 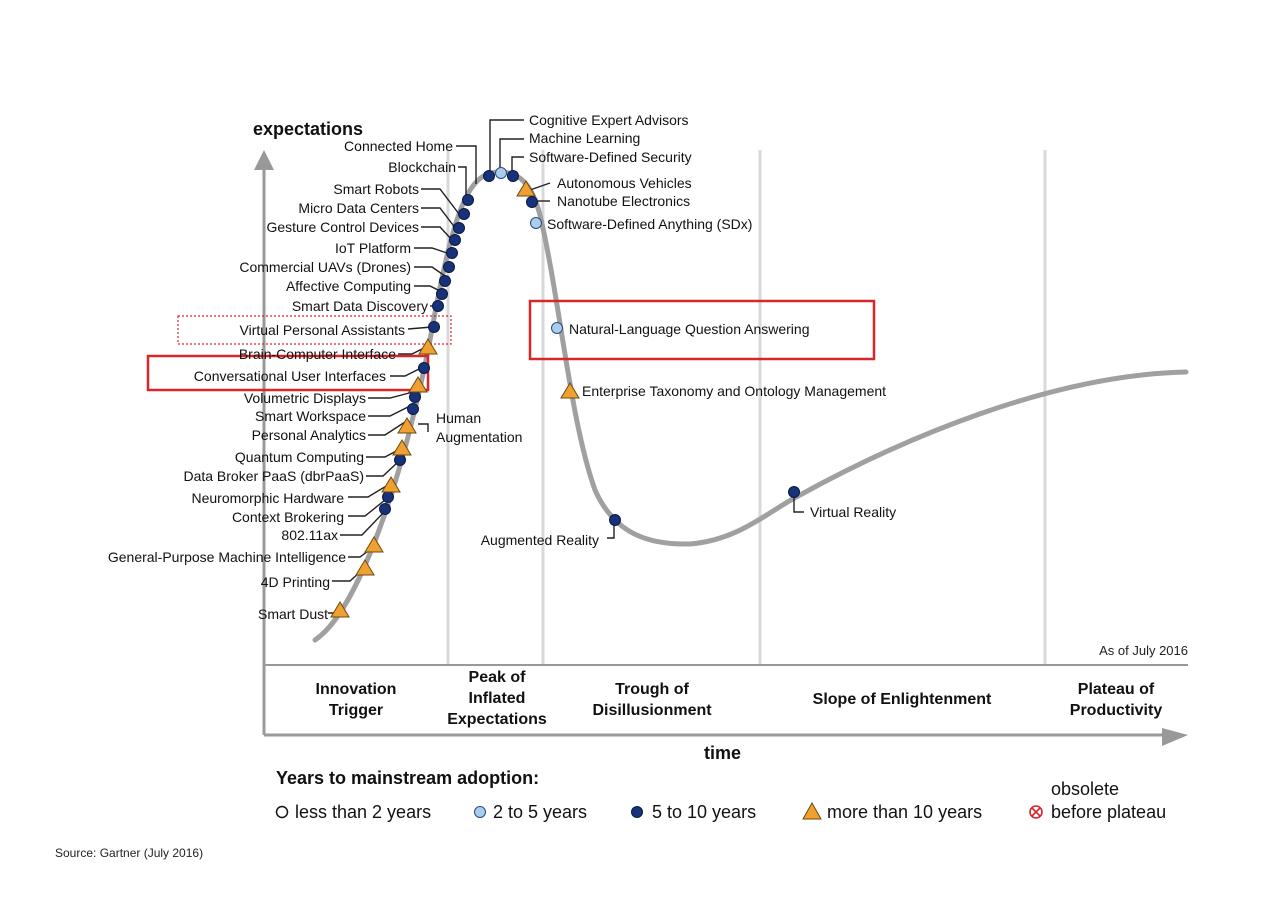 I want to click on marker-cognitive-expert-advisors, so click(x=489, y=176).